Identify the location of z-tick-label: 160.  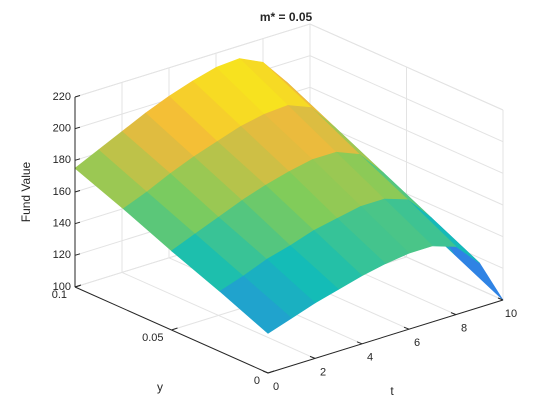
(62, 192).